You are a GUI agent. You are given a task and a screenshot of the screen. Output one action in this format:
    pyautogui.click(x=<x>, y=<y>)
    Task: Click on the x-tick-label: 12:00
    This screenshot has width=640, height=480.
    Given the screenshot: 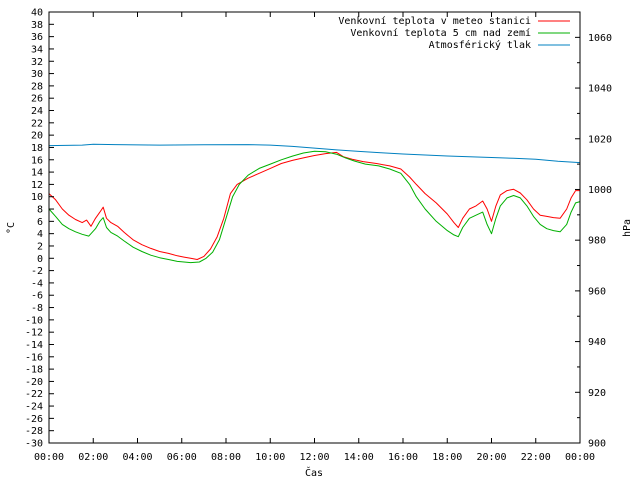 What is the action you would take?
    pyautogui.click(x=314, y=457)
    